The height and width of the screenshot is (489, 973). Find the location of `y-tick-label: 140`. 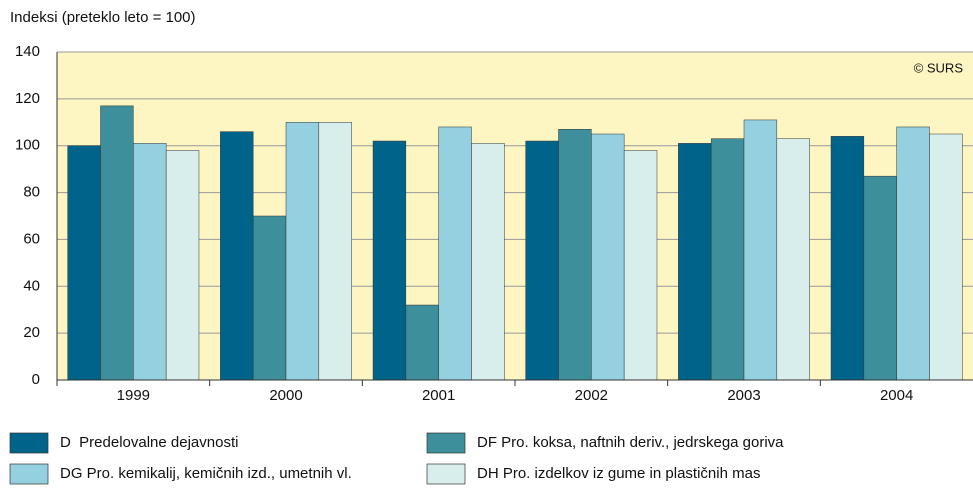

y-tick-label: 140 is located at coordinates (27, 51).